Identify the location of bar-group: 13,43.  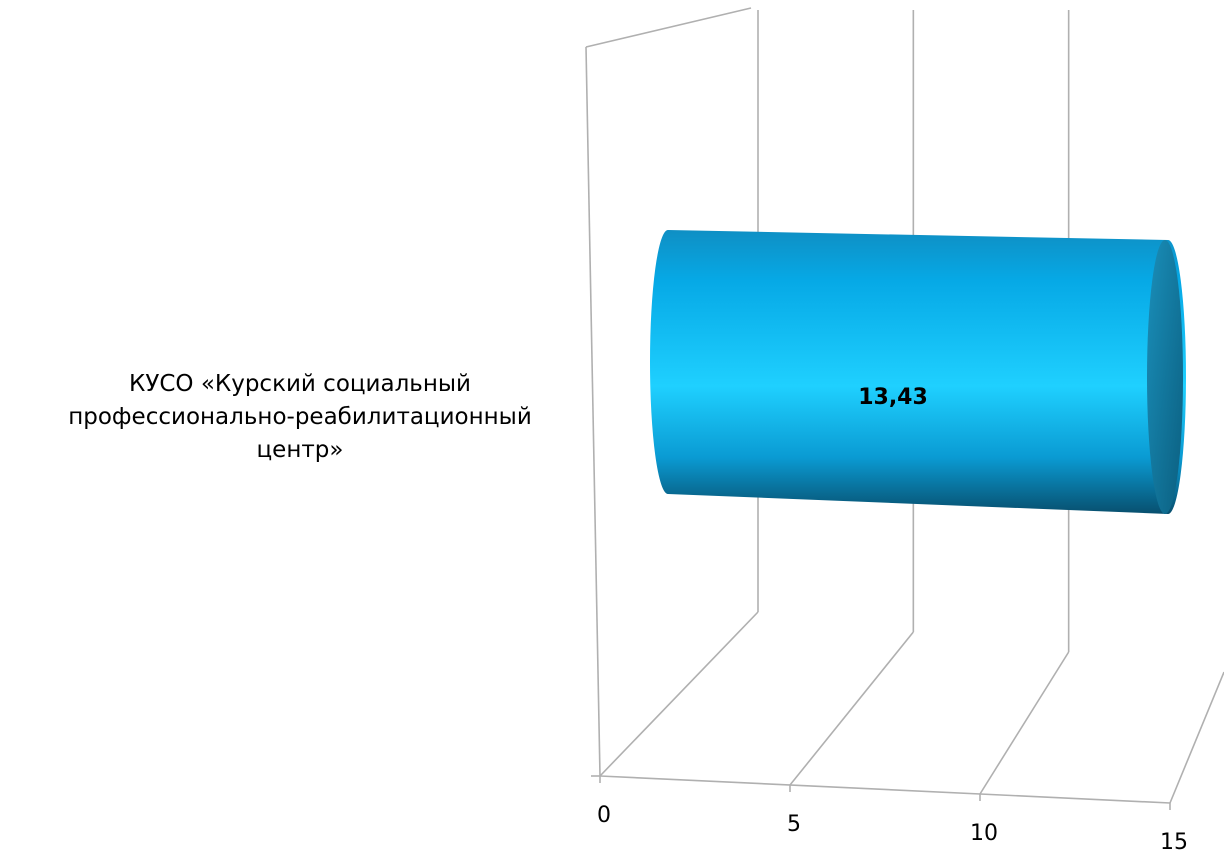
(918, 372).